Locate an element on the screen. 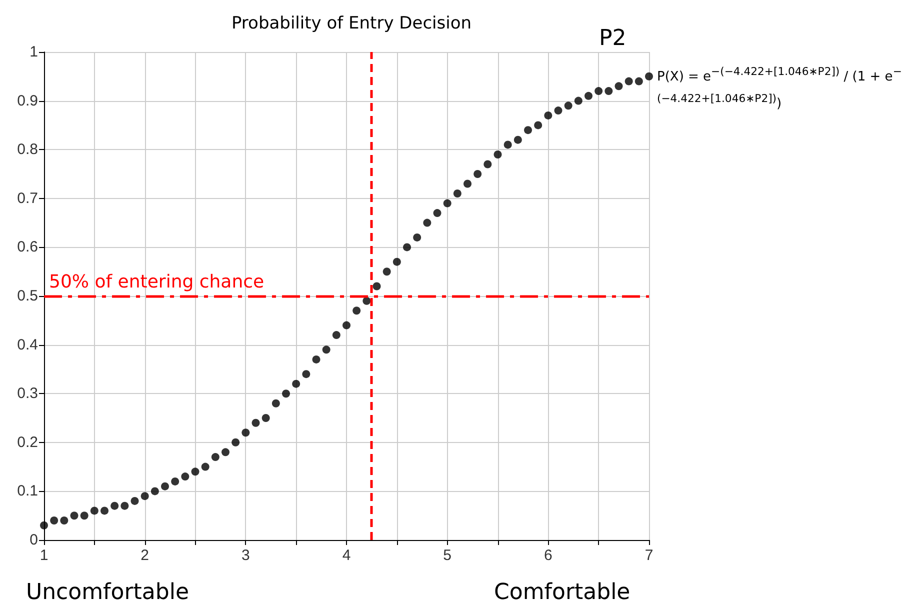  y-tick-label: 1 is located at coordinates (34, 52).